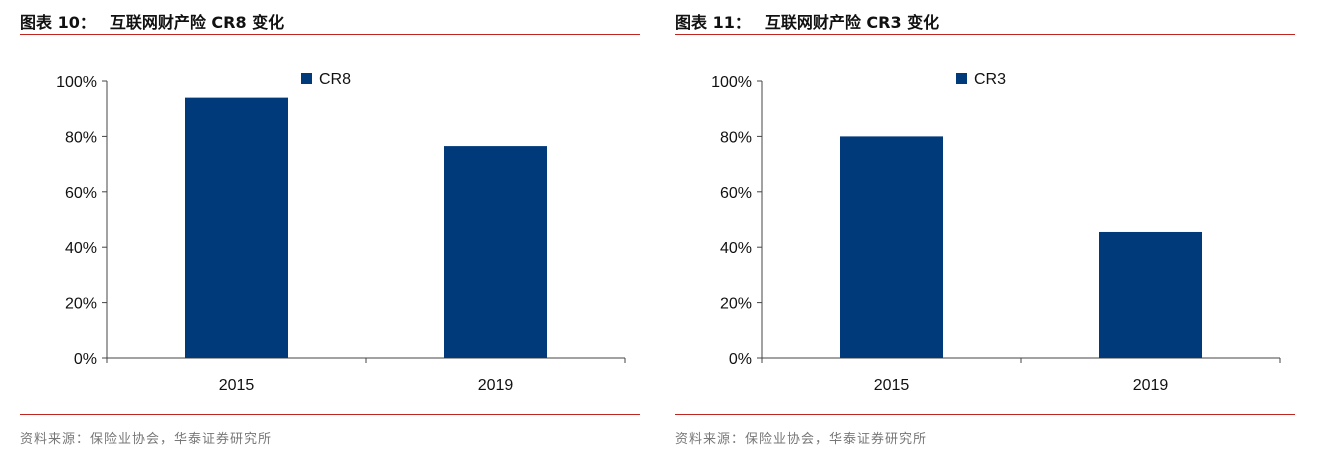  What do you see at coordinates (197, 22) in the screenshot?
I see `chart-title: 互联网财产险 CR8 变化` at bounding box center [197, 22].